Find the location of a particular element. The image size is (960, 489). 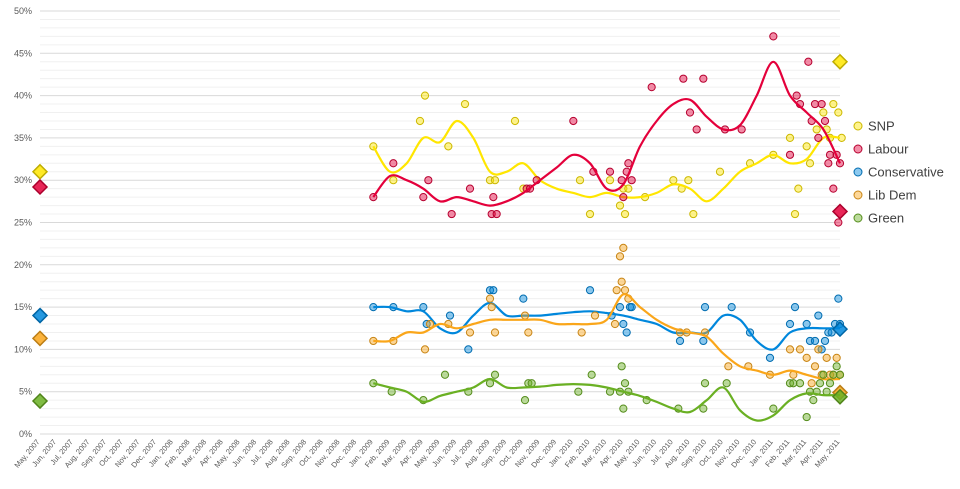

legend-item-snp: SNP is located at coordinates (874, 126).